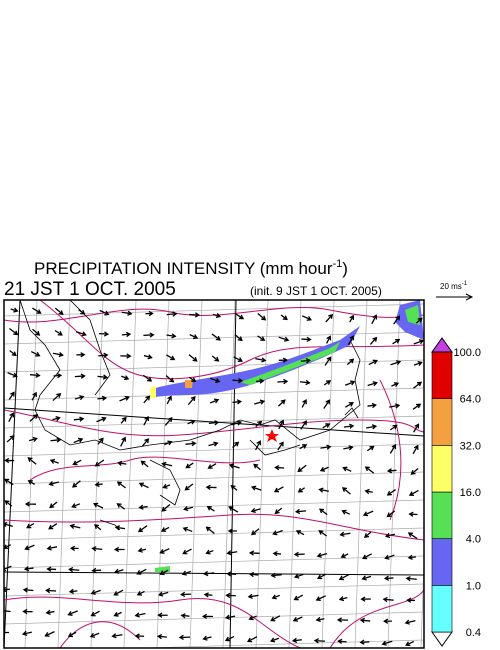  What do you see at coordinates (442, 639) in the screenshot?
I see `colorbar-under` at bounding box center [442, 639].